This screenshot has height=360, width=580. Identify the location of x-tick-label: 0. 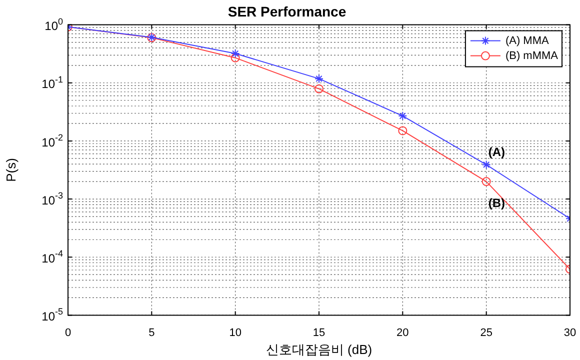
(68, 332).